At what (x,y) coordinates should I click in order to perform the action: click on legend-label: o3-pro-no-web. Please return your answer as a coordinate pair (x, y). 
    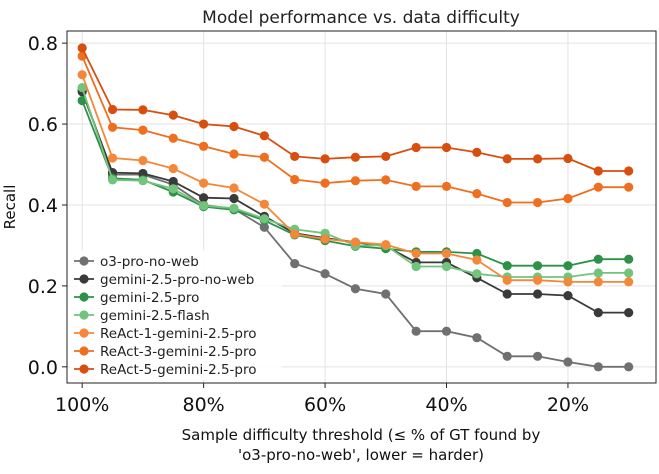
    Looking at the image, I should click on (149, 262).